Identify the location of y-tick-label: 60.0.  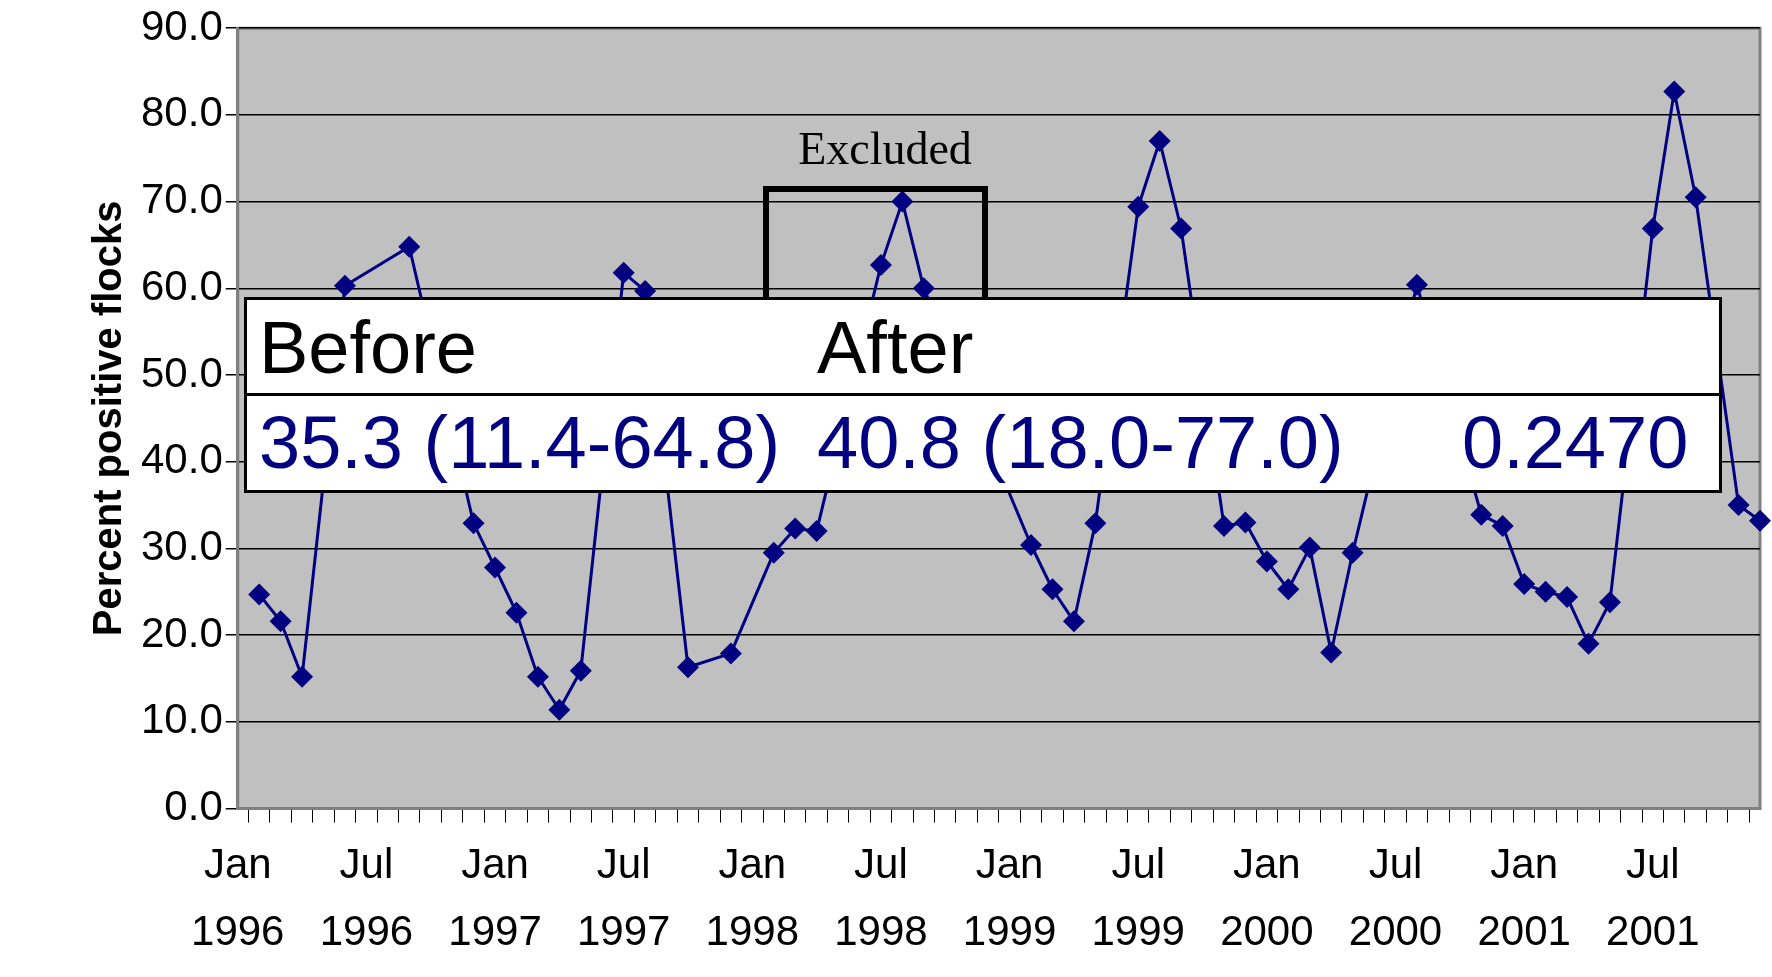
(181, 285).